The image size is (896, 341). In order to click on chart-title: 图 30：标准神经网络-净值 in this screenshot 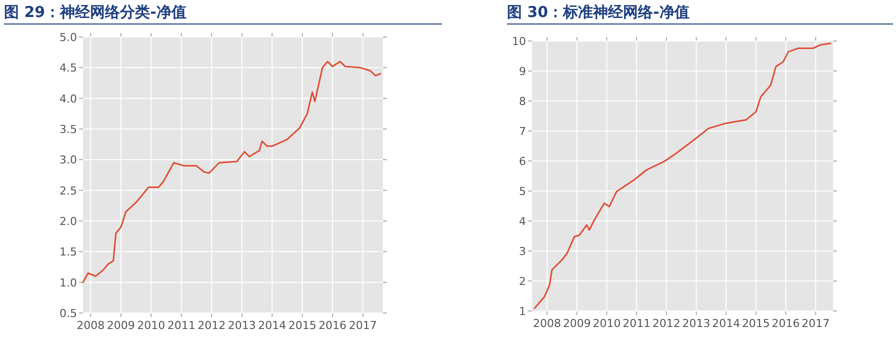, I will do `click(598, 12)`.